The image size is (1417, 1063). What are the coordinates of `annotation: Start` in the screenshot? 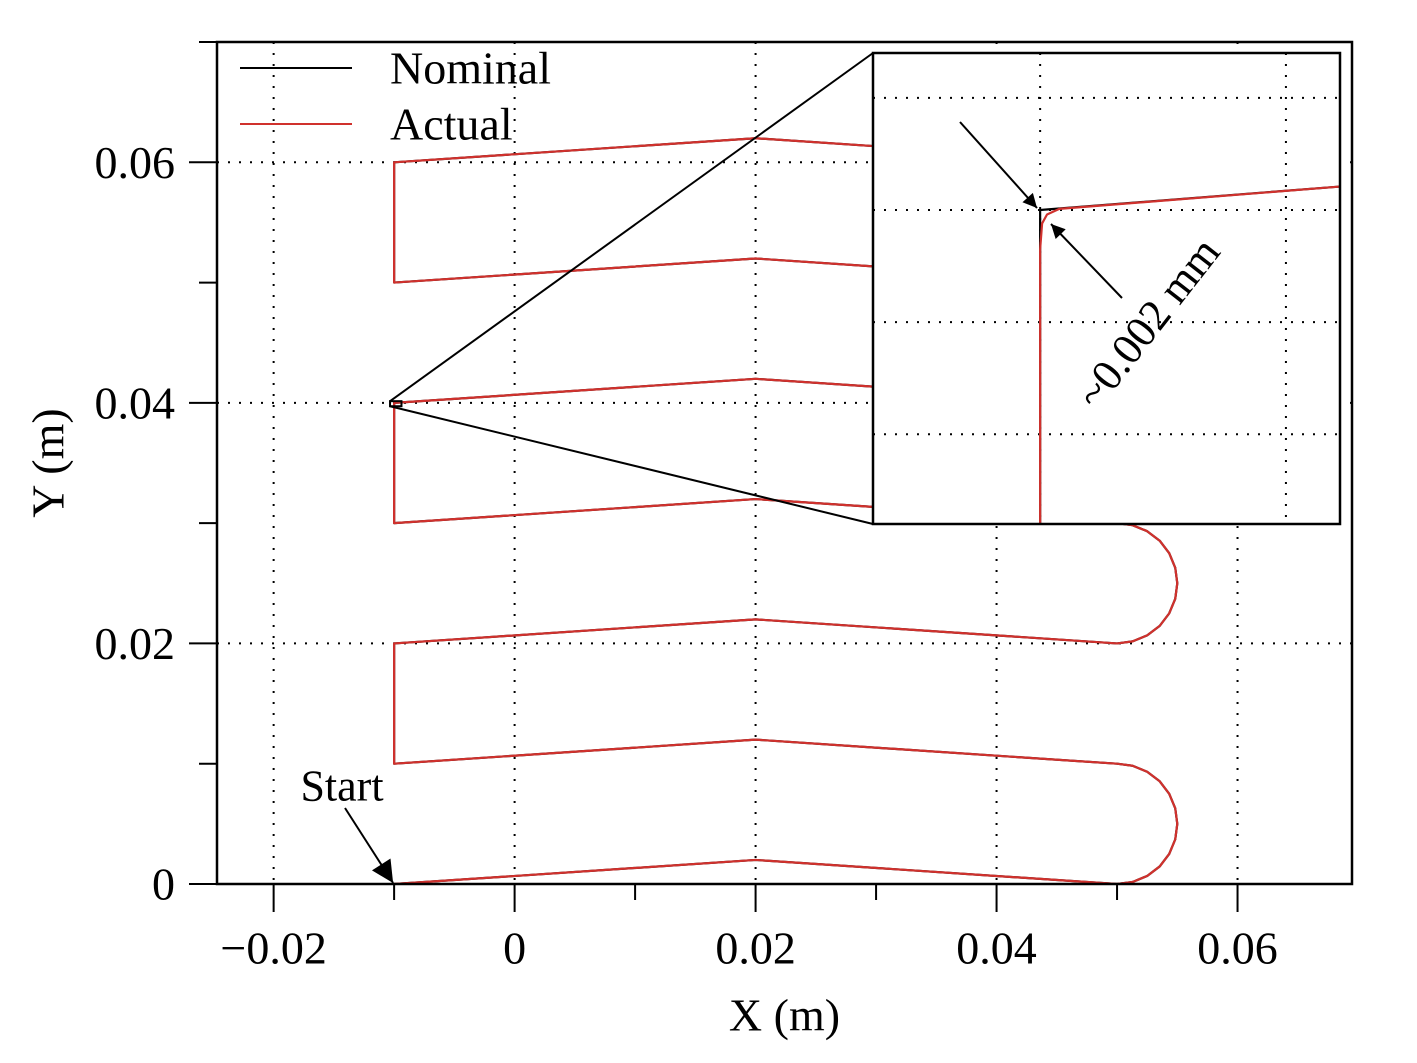 It's located at (341, 786).